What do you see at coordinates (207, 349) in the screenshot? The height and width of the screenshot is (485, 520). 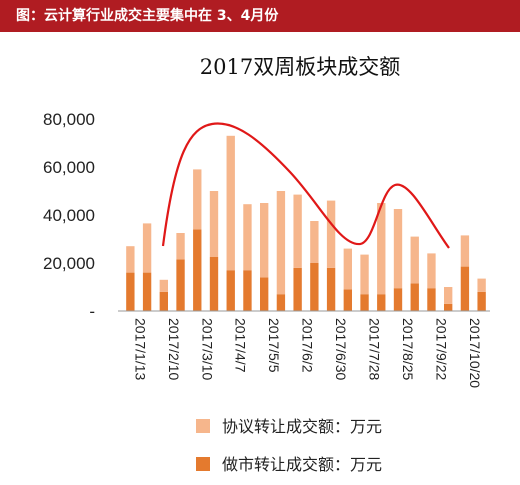 I see `x-tick-label: 2017/3/10` at bounding box center [207, 349].